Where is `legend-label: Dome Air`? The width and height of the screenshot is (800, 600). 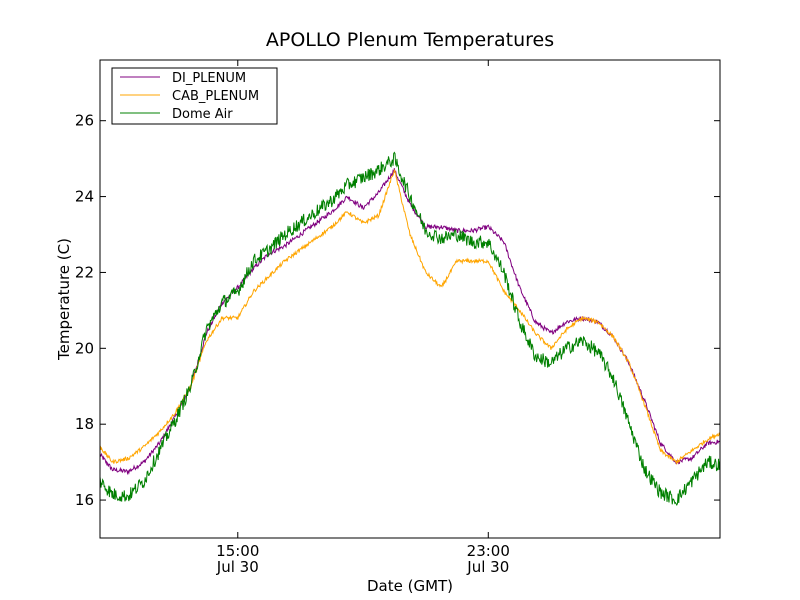 legend-label: Dome Air is located at coordinates (202, 114).